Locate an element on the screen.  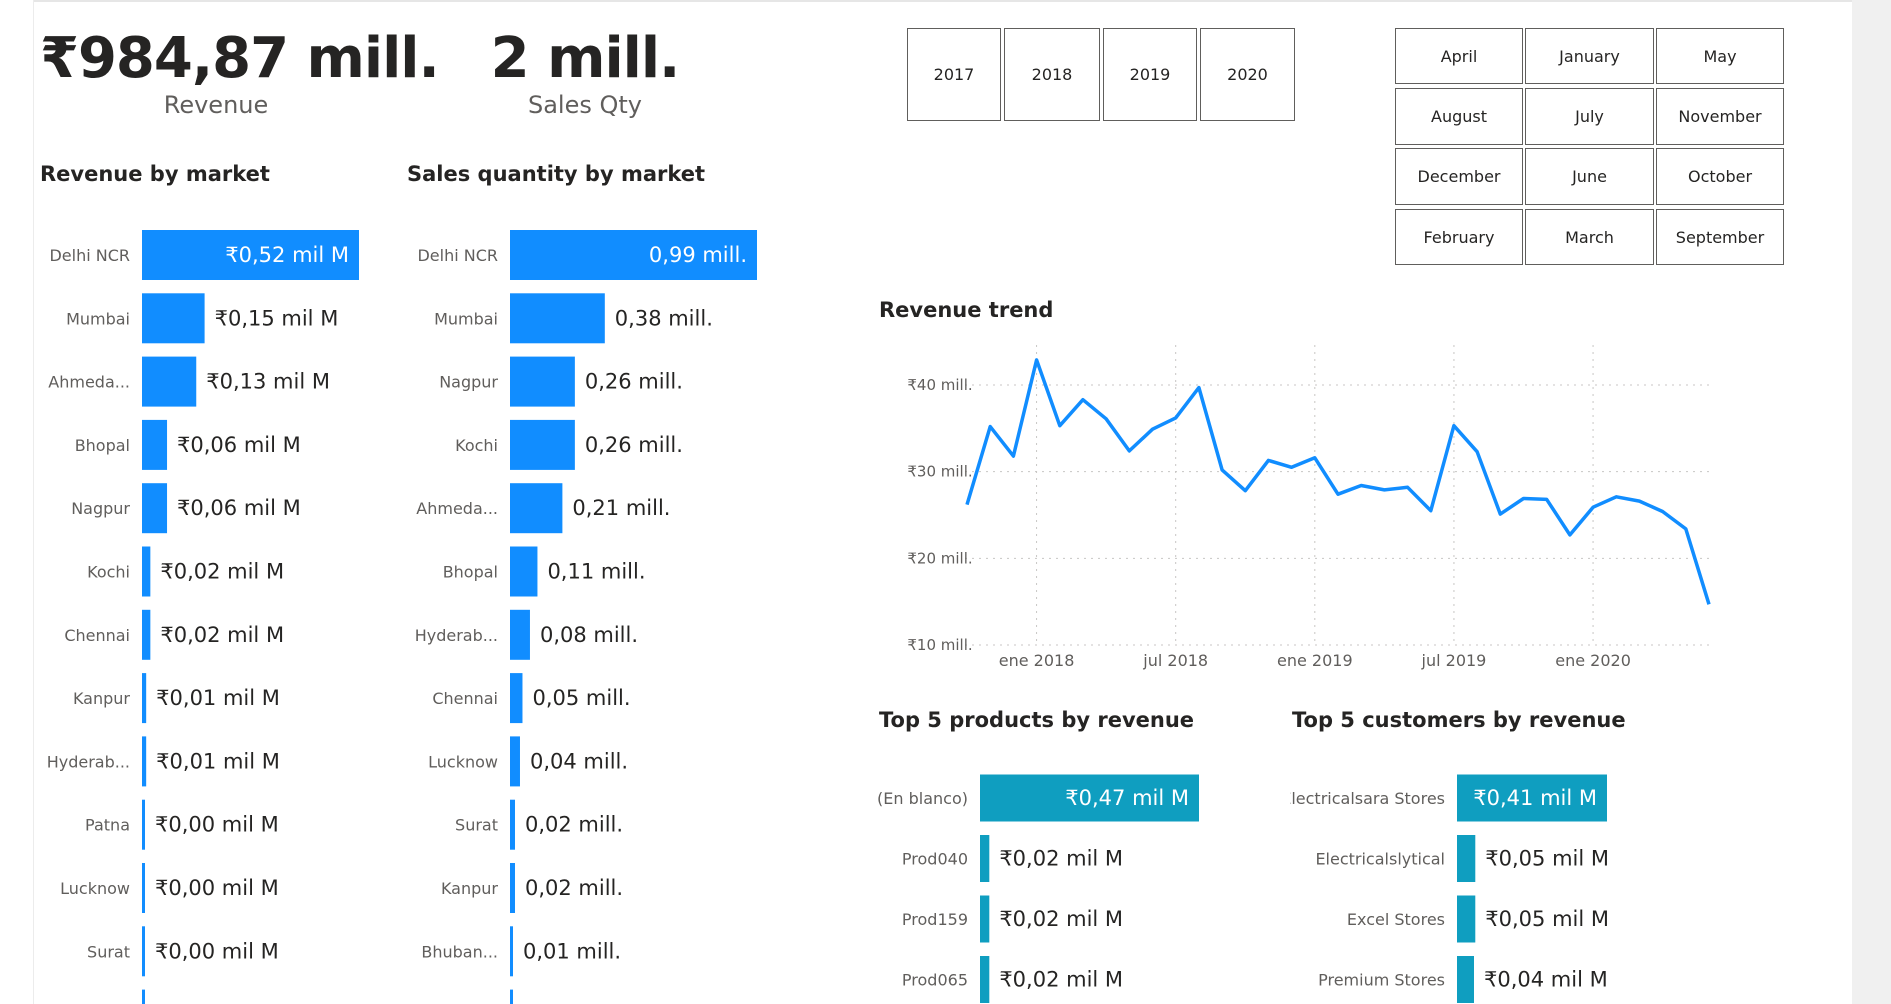
month-slicer-february-button: February is located at coordinates (1459, 237).